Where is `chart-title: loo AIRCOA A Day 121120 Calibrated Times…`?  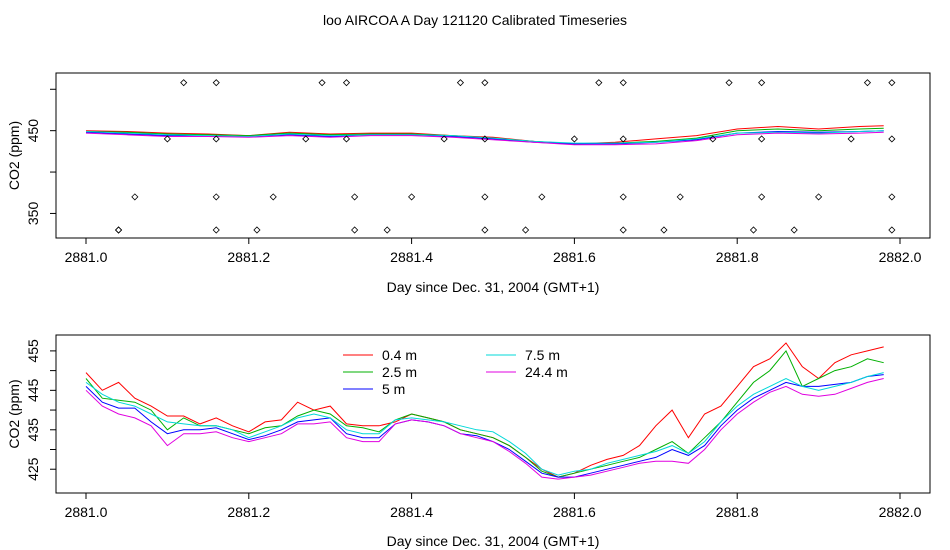
chart-title: loo AIRCOA A Day 121120 Calibrated Times… is located at coordinates (475, 20).